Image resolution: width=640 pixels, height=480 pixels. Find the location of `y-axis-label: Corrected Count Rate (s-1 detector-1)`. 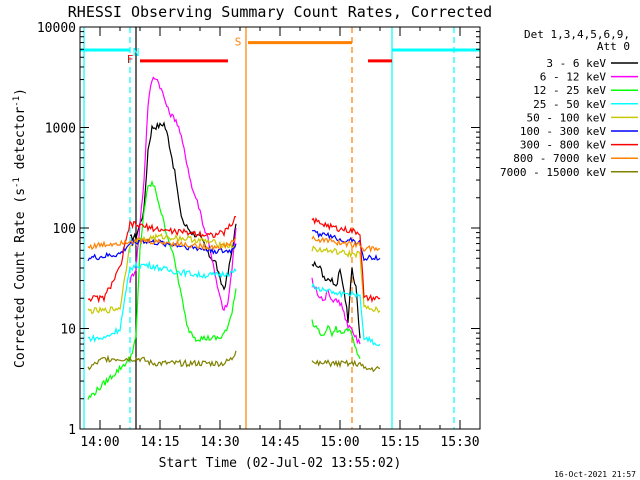

y-axis-label: Corrected Count Rate (s-1 detector-1) is located at coordinates (20, 228).